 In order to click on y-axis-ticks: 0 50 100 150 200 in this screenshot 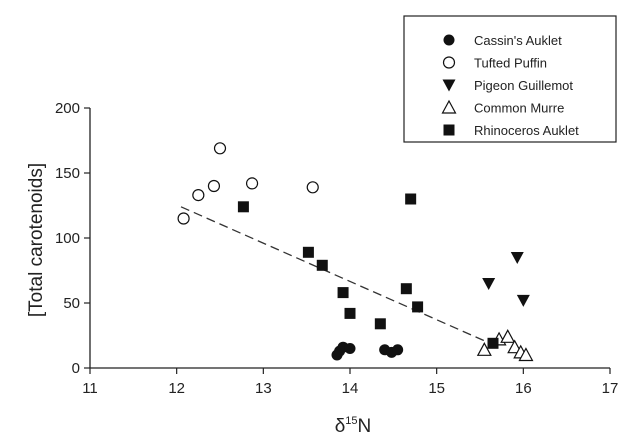, I will do `click(72, 238)`.